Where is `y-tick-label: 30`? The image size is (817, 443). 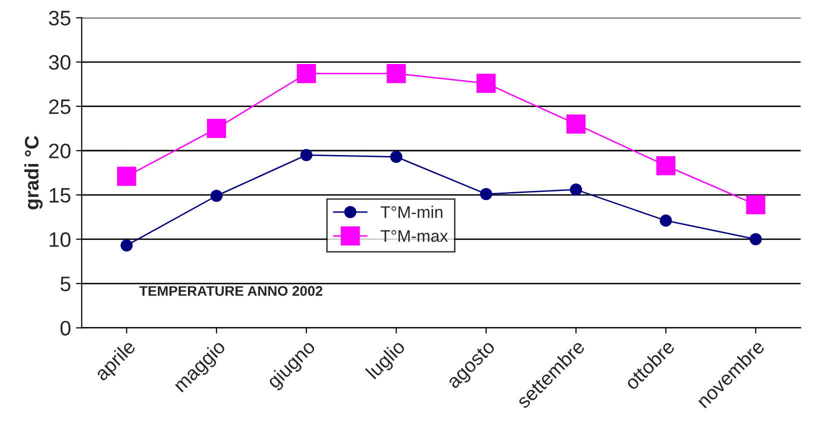
y-tick-label: 30 is located at coordinates (59, 62).